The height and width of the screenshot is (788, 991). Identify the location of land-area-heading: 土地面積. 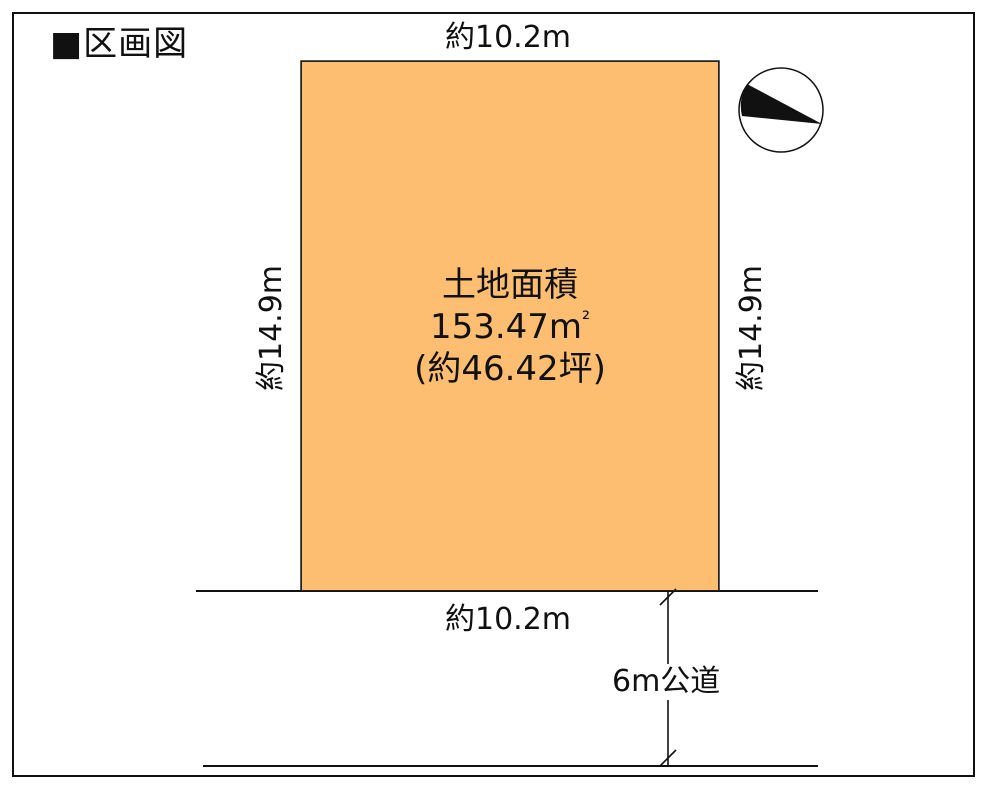
(510, 285).